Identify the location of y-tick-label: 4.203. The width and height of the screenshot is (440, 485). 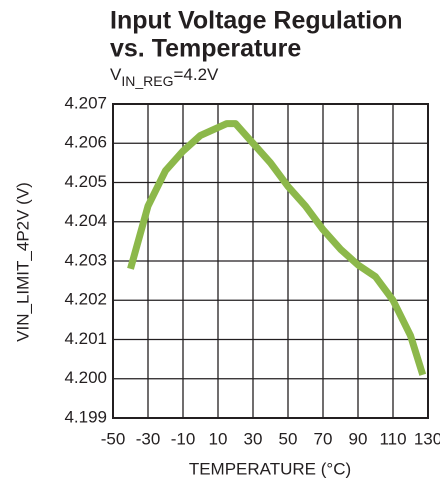
(85, 259).